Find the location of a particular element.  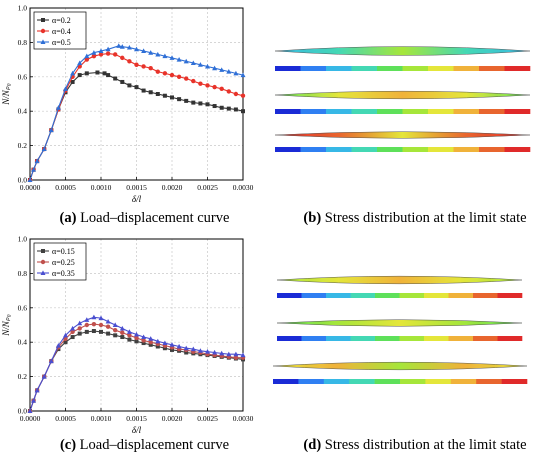

chartc-ytick-label: 0.2 is located at coordinates (23, 376).